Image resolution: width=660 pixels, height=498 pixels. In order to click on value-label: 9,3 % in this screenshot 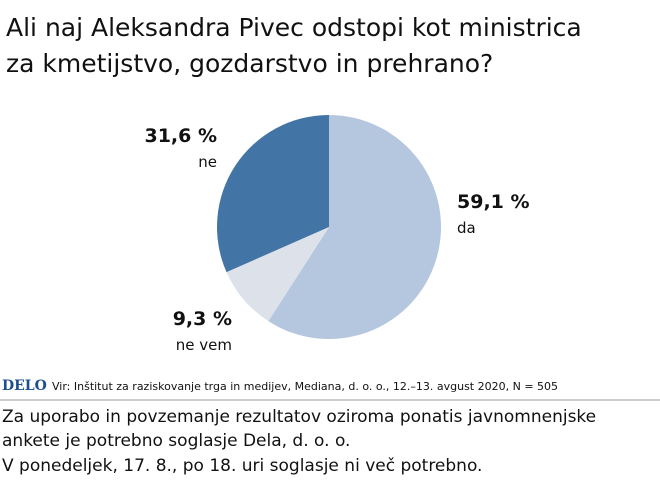, I will do `click(202, 319)`.